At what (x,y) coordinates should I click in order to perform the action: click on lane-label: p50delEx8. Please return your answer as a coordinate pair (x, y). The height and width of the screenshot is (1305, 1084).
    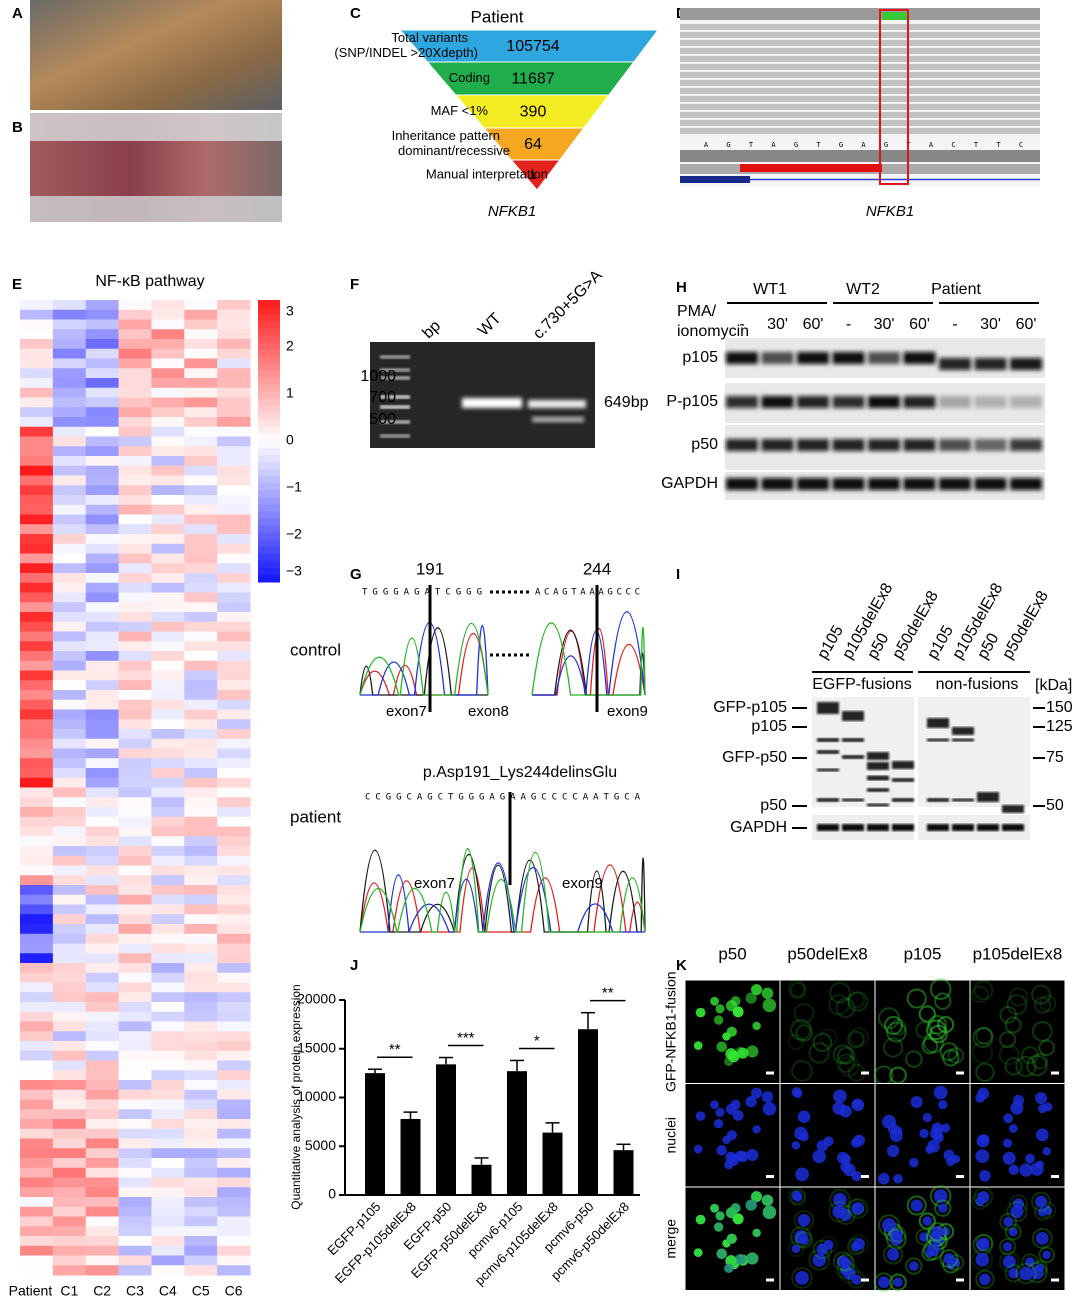
    Looking at the image, I should click on (1025, 625).